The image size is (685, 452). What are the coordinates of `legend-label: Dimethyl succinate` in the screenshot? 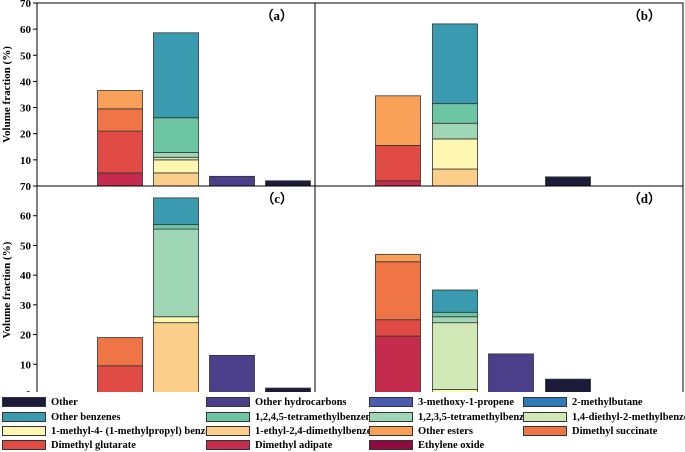 It's located at (615, 431).